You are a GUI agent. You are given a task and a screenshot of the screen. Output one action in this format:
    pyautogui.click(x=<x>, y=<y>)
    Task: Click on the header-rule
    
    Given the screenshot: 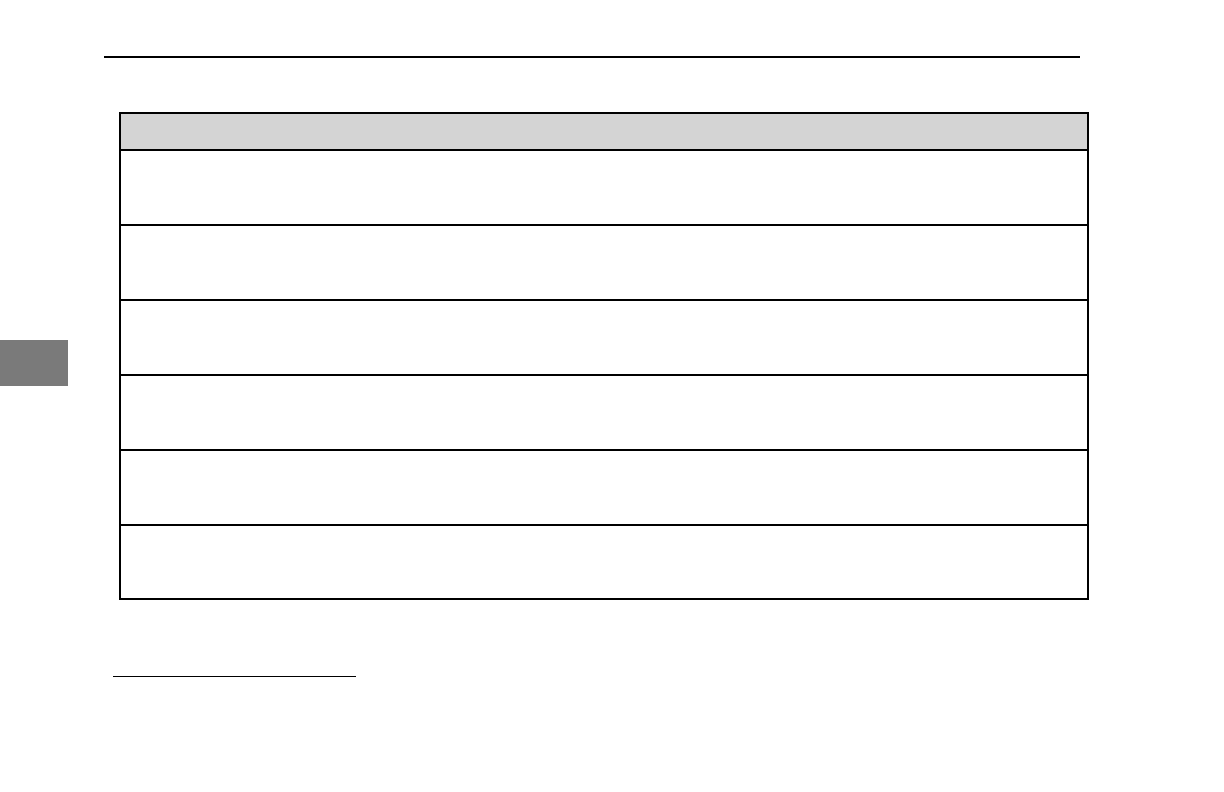 What is the action you would take?
    pyautogui.click(x=592, y=57)
    